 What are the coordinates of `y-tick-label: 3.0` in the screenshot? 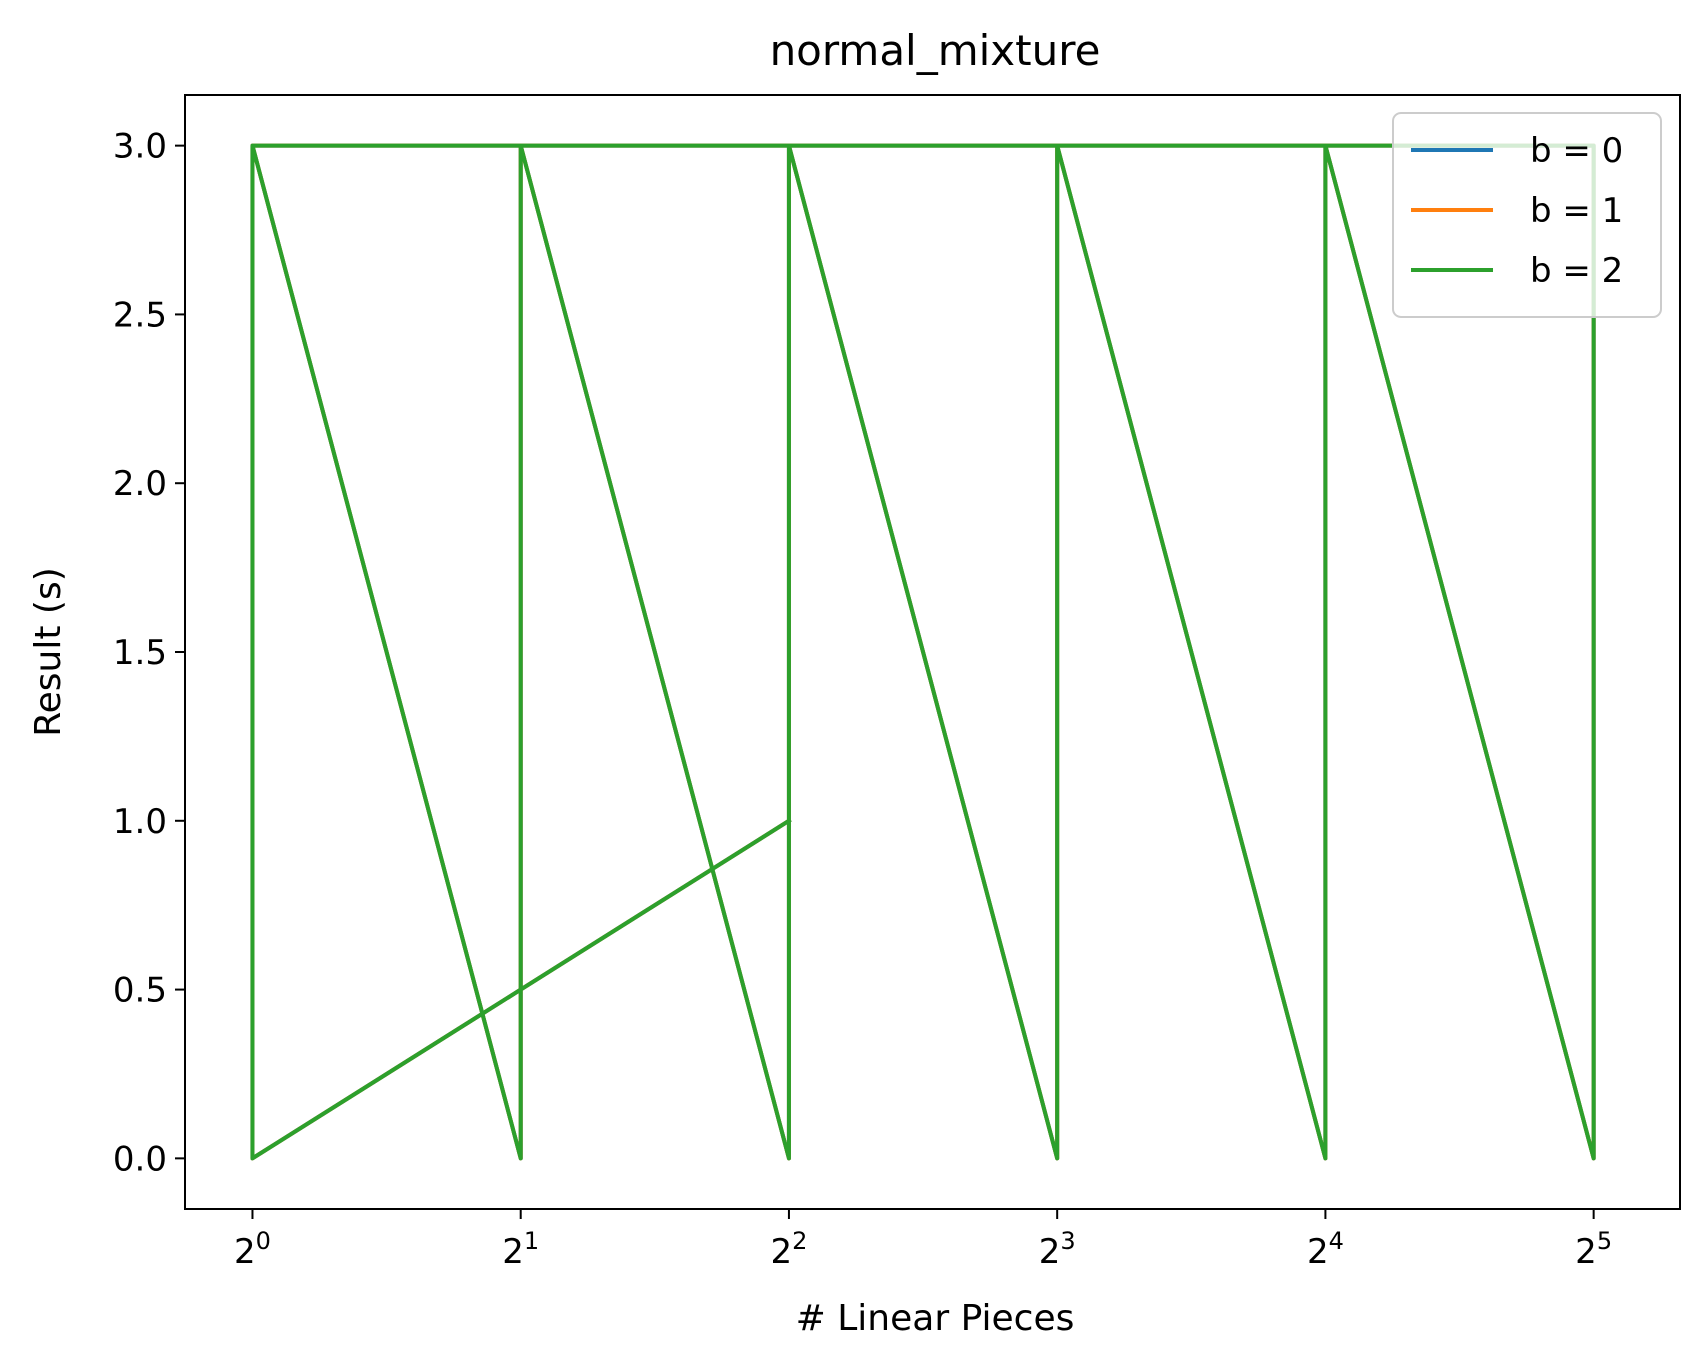 It's located at (140, 147).